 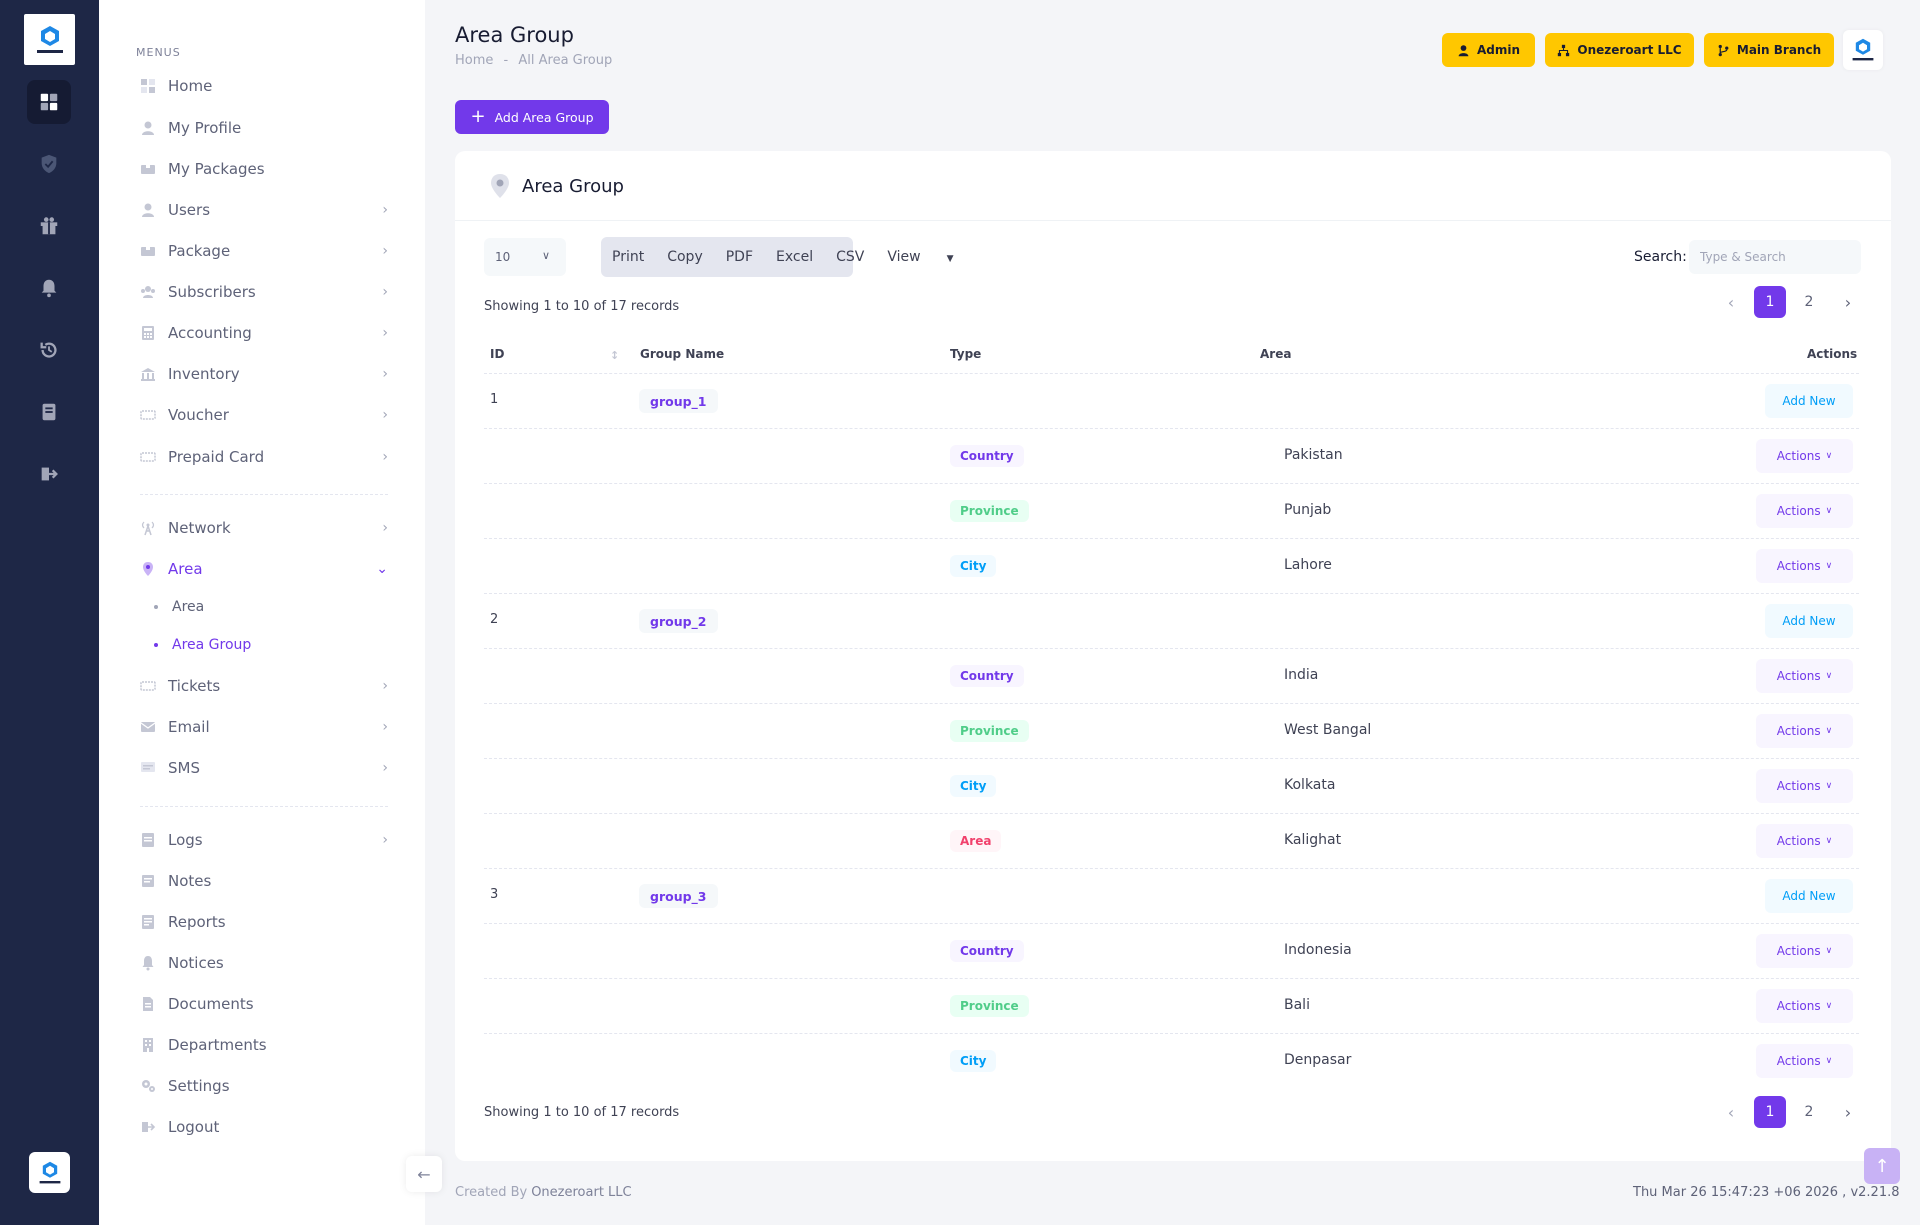 What do you see at coordinates (202, 645) in the screenshot?
I see `submenu-item-area-group: Area Group` at bounding box center [202, 645].